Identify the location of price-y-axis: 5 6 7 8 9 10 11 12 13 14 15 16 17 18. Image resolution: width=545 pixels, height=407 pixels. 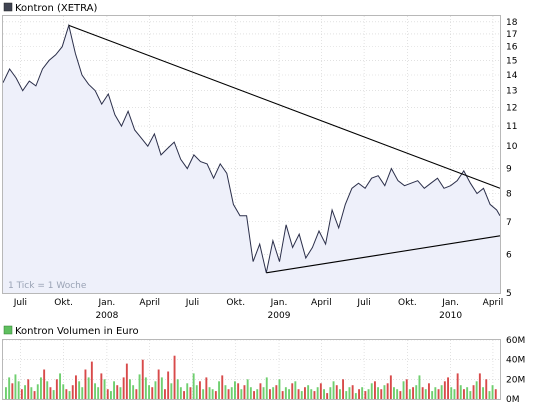
(512, 158).